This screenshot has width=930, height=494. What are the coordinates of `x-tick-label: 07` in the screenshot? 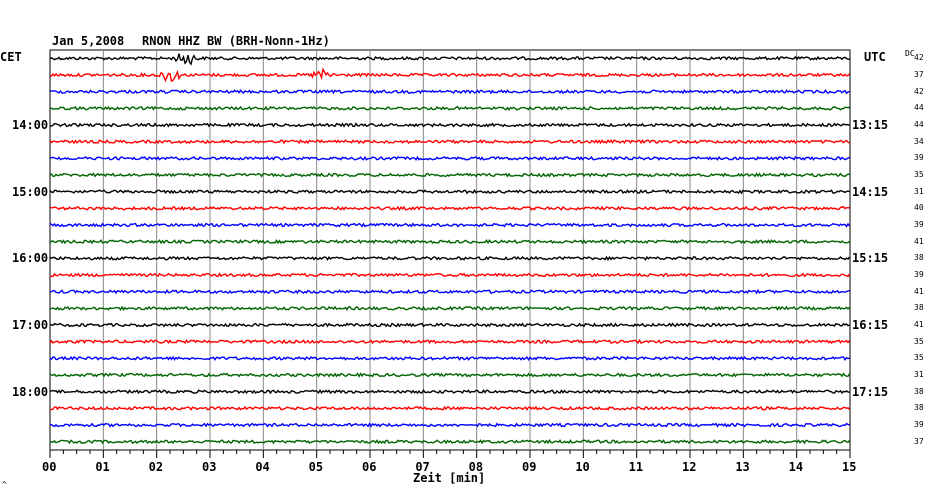 It's located at (422, 467).